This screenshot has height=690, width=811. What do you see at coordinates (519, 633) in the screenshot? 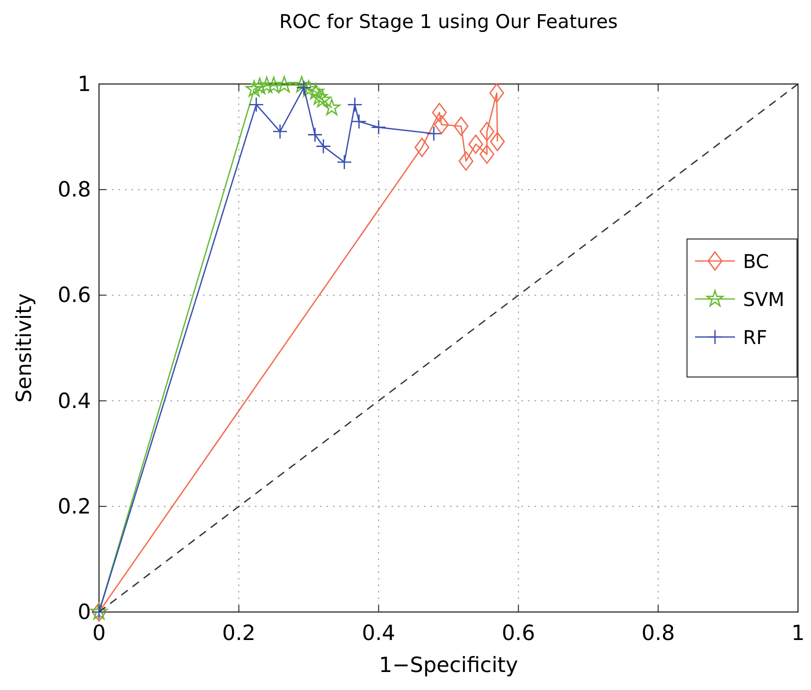
I see `x-tick-label: 0.6` at bounding box center [519, 633].